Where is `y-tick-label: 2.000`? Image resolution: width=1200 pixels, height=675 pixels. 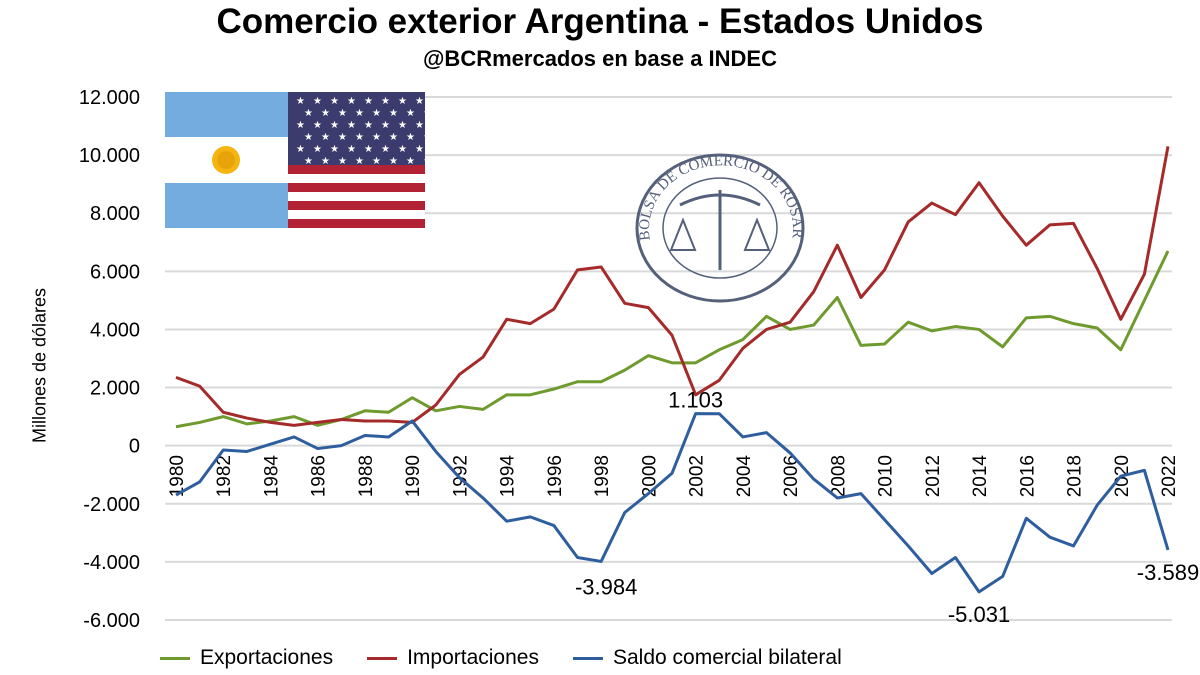 y-tick-label: 2.000 is located at coordinates (115, 389).